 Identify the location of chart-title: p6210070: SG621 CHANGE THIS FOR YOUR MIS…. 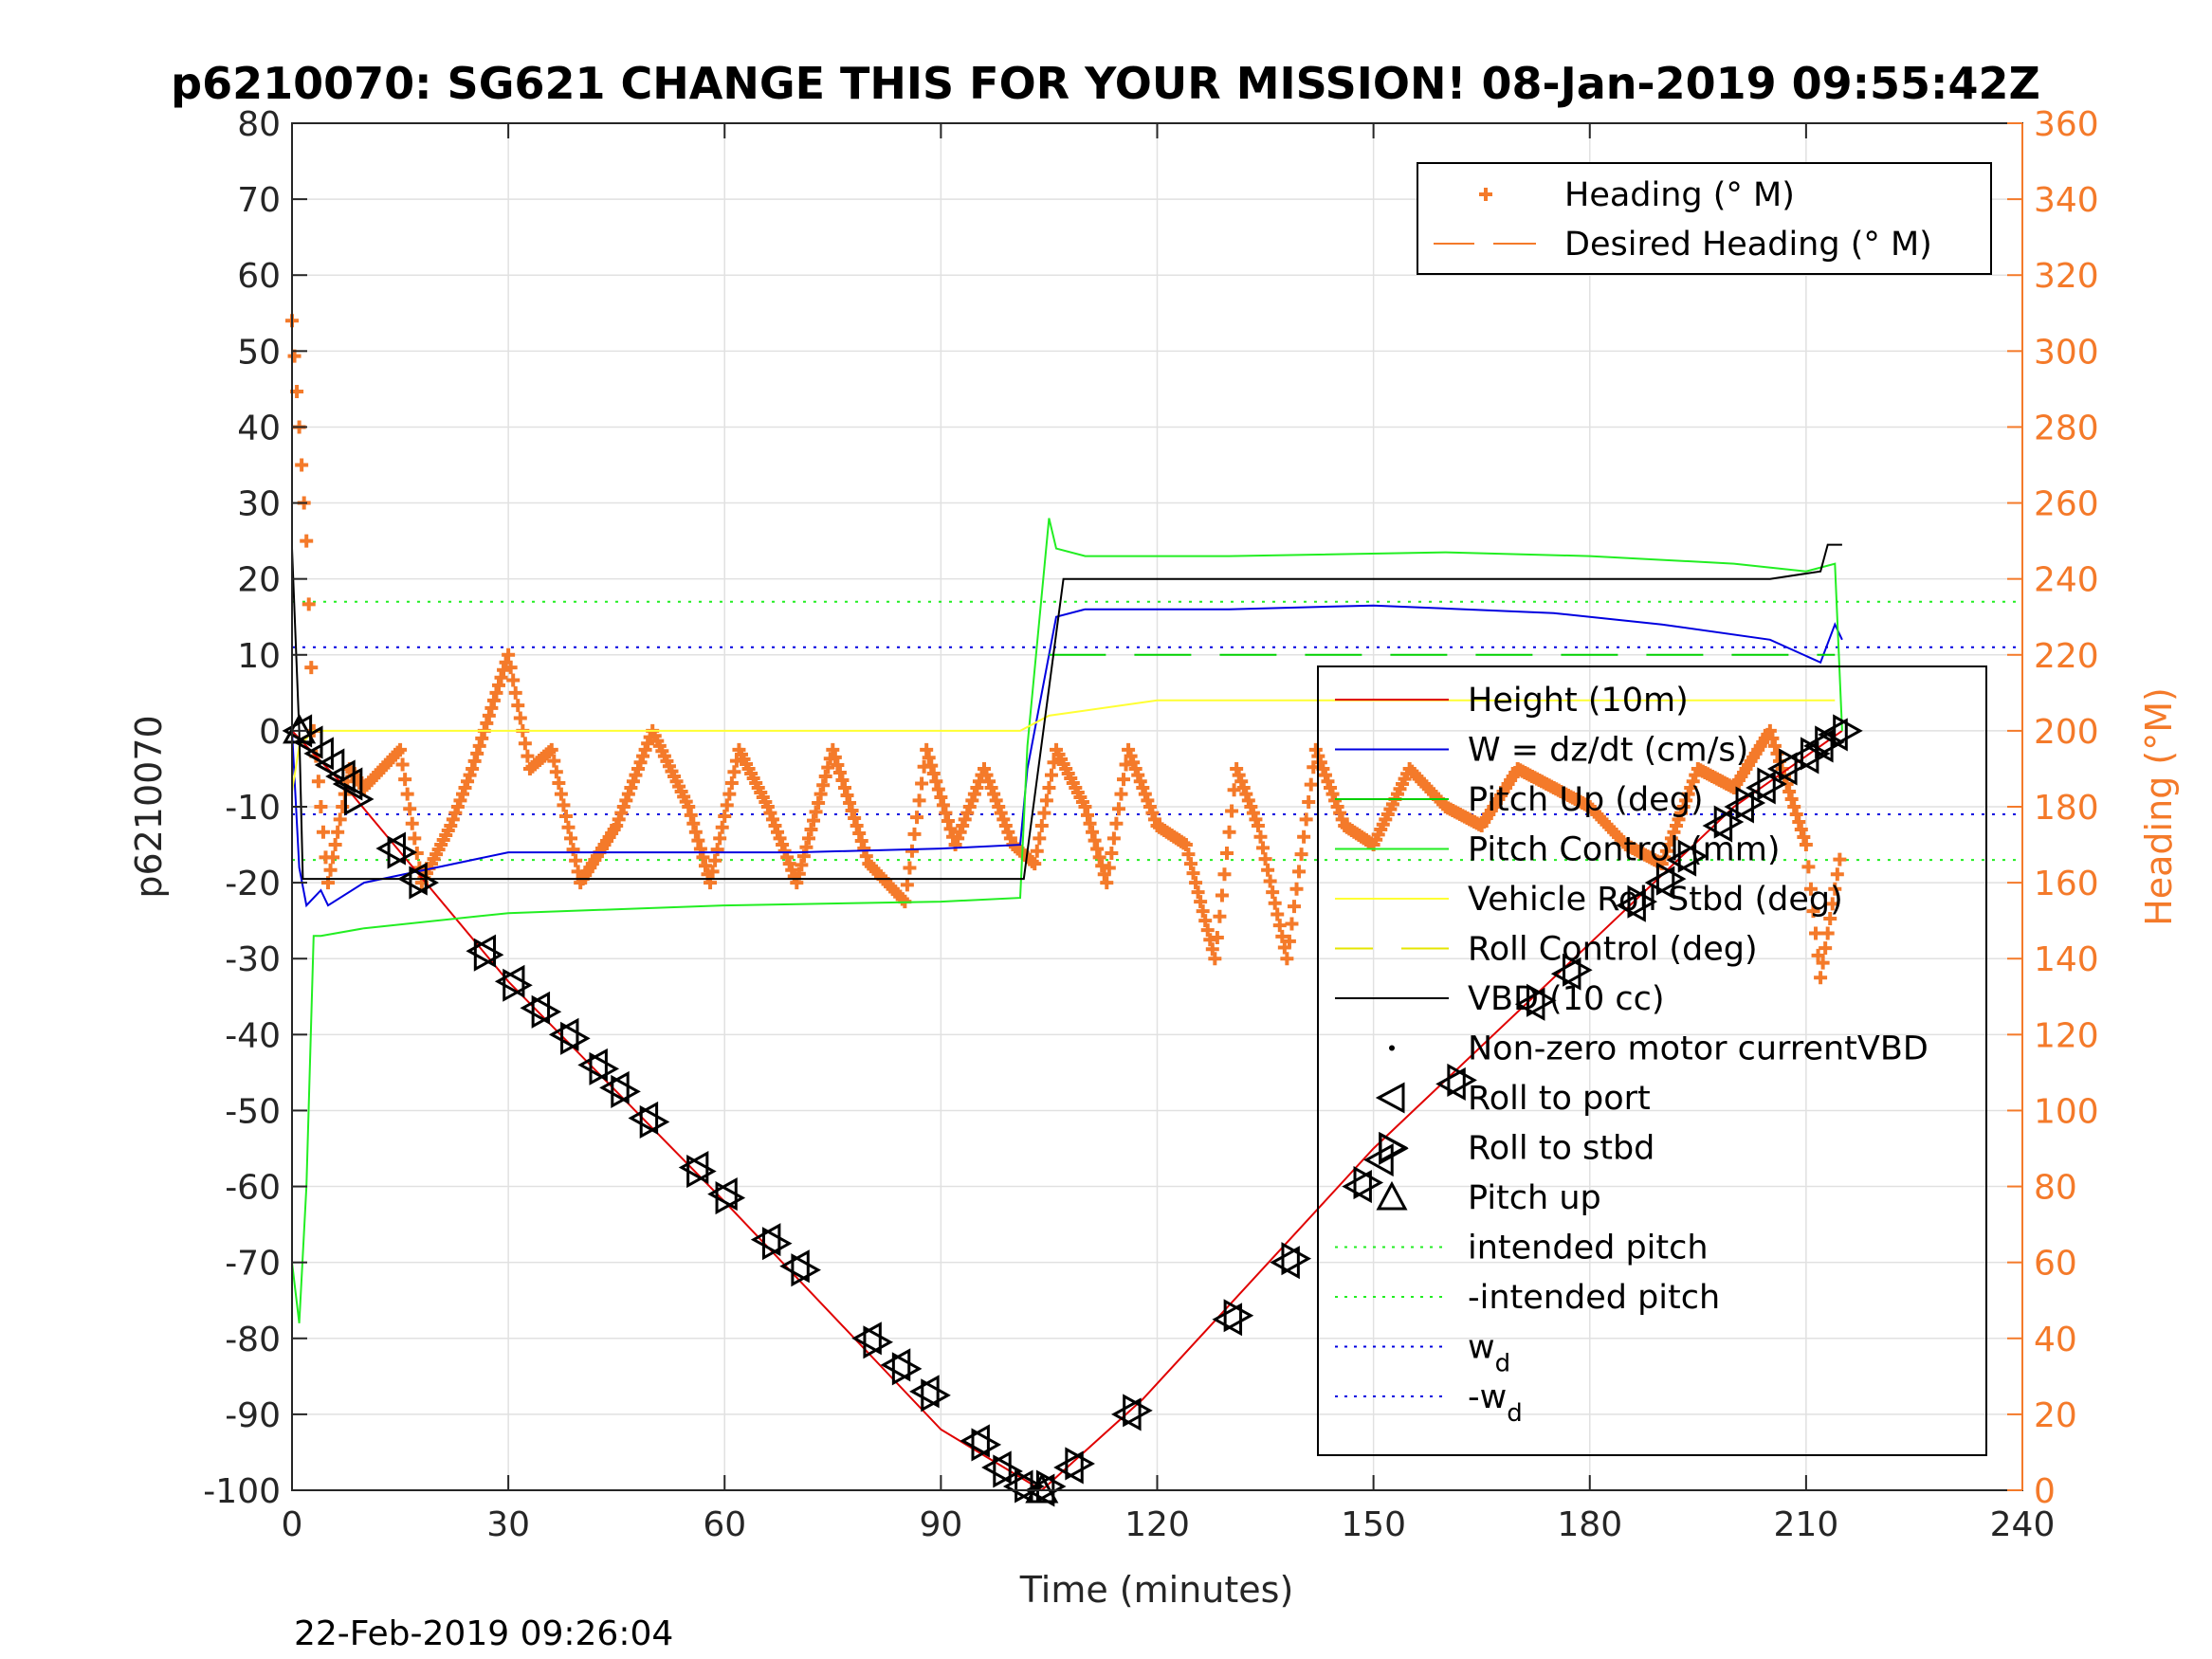
(1105, 83).